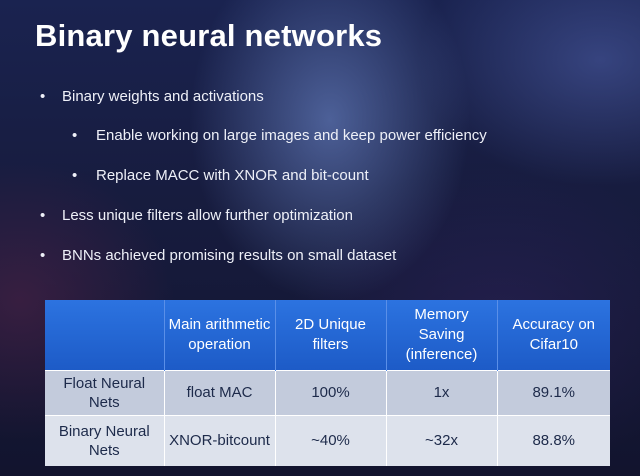 Image resolution: width=640 pixels, height=476 pixels. Describe the element at coordinates (105, 335) in the screenshot. I see `header-cell-empty` at that location.